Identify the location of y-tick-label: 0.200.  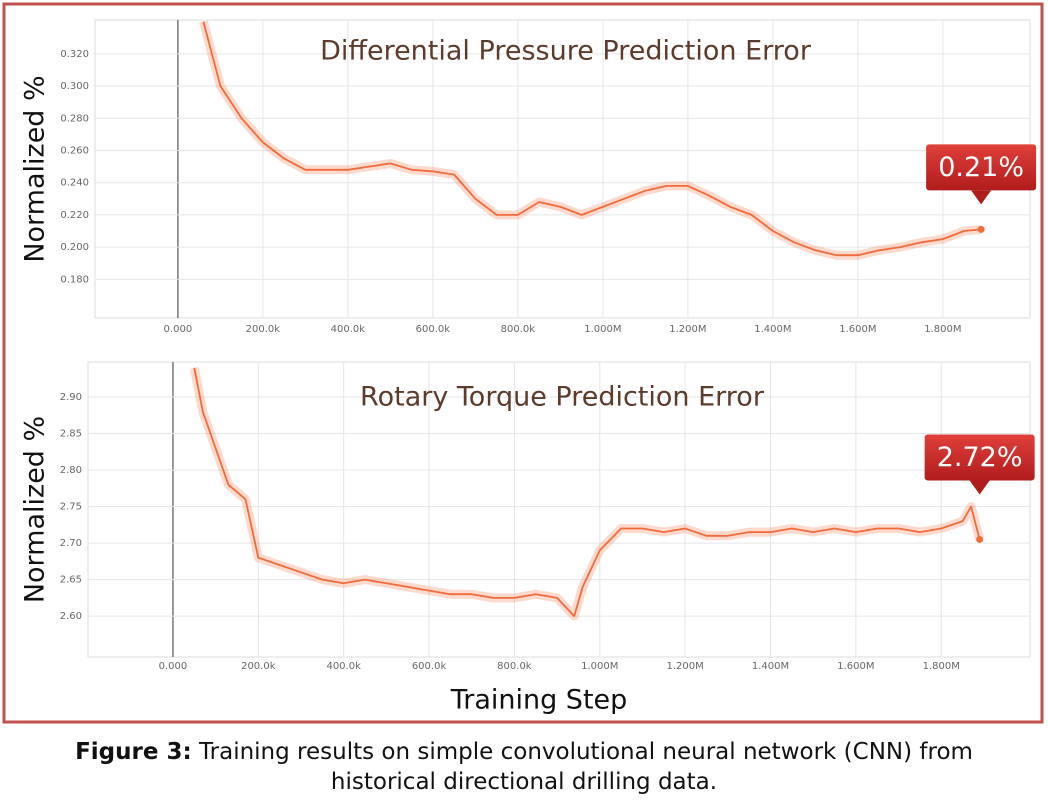
(74, 247).